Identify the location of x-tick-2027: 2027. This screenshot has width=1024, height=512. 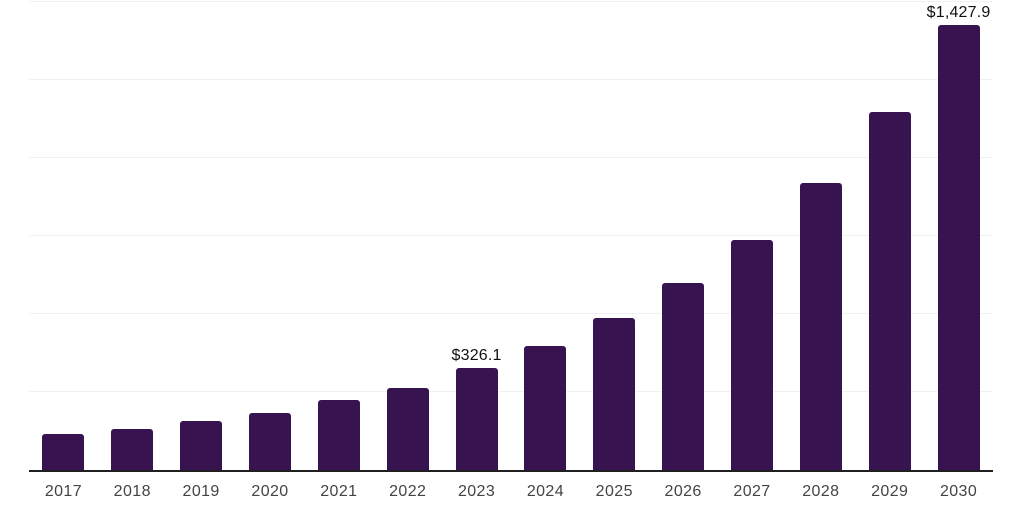
(752, 491).